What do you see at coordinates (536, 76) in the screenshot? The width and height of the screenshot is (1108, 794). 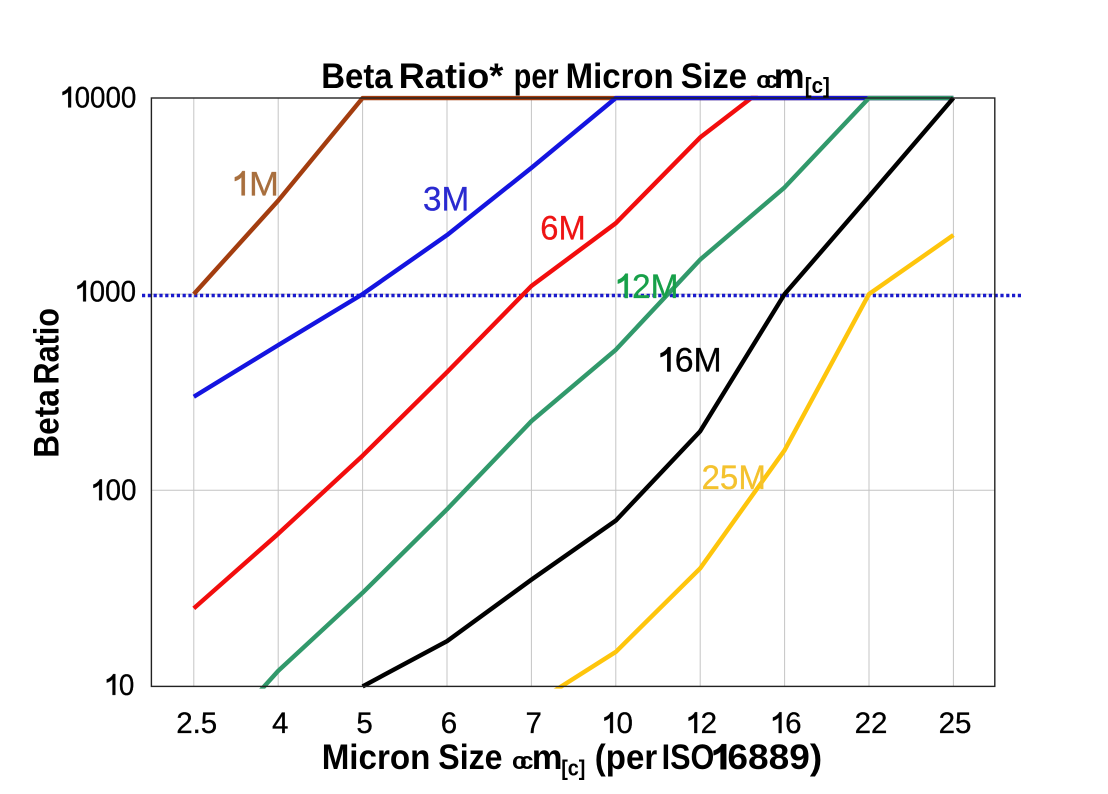 I see `svg-text: per` at bounding box center [536, 76].